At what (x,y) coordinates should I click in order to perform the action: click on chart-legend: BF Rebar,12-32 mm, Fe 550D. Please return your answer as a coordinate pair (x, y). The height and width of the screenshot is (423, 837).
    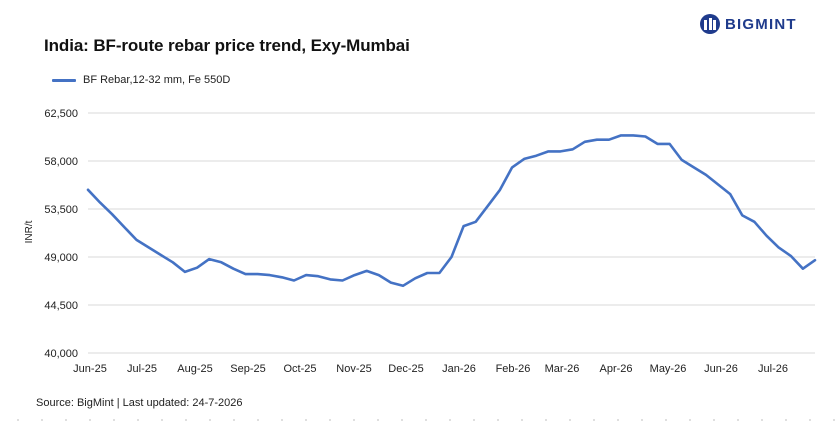
    Looking at the image, I should click on (141, 80).